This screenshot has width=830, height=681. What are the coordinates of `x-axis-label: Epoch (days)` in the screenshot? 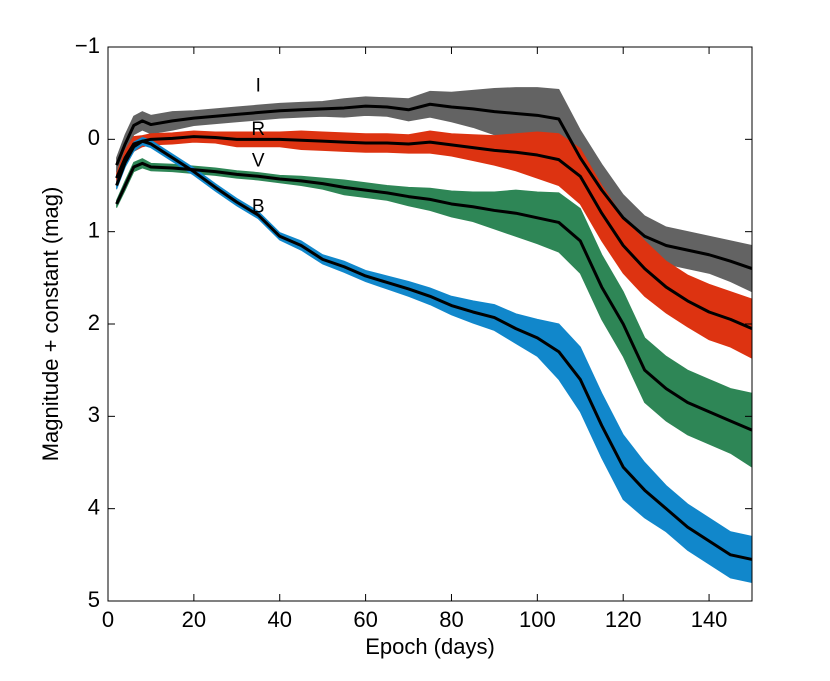 It's located at (430, 646).